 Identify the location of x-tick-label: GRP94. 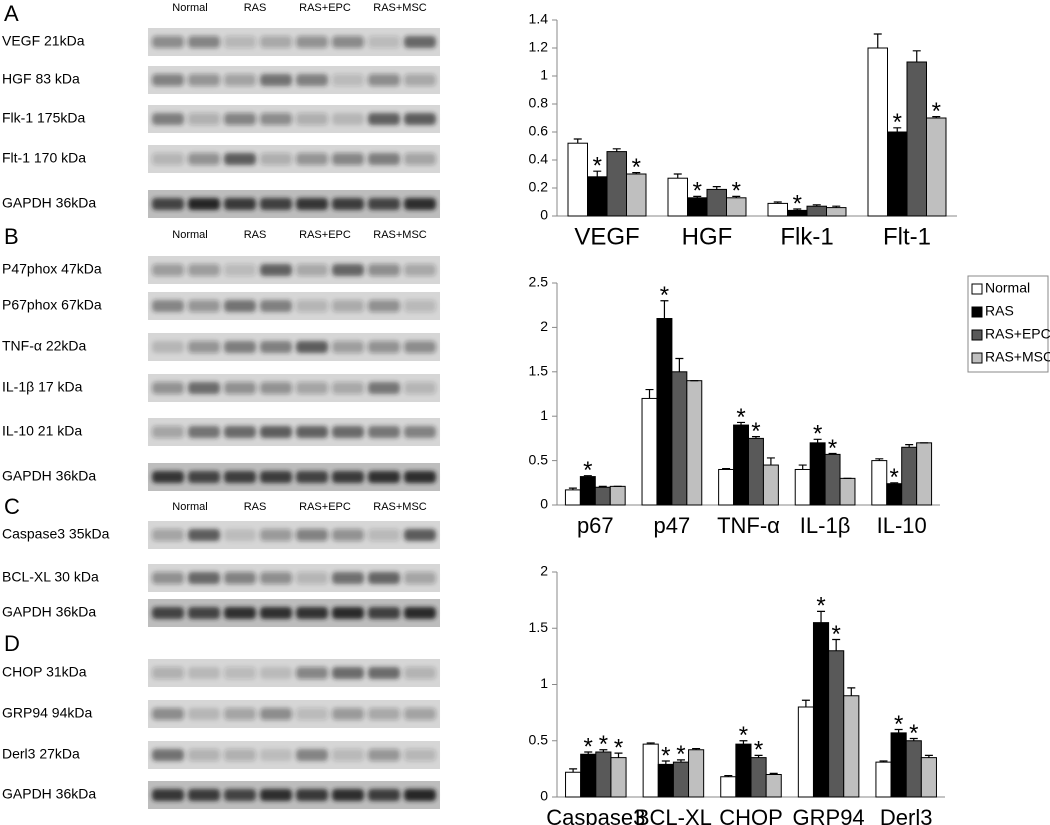
(829, 815).